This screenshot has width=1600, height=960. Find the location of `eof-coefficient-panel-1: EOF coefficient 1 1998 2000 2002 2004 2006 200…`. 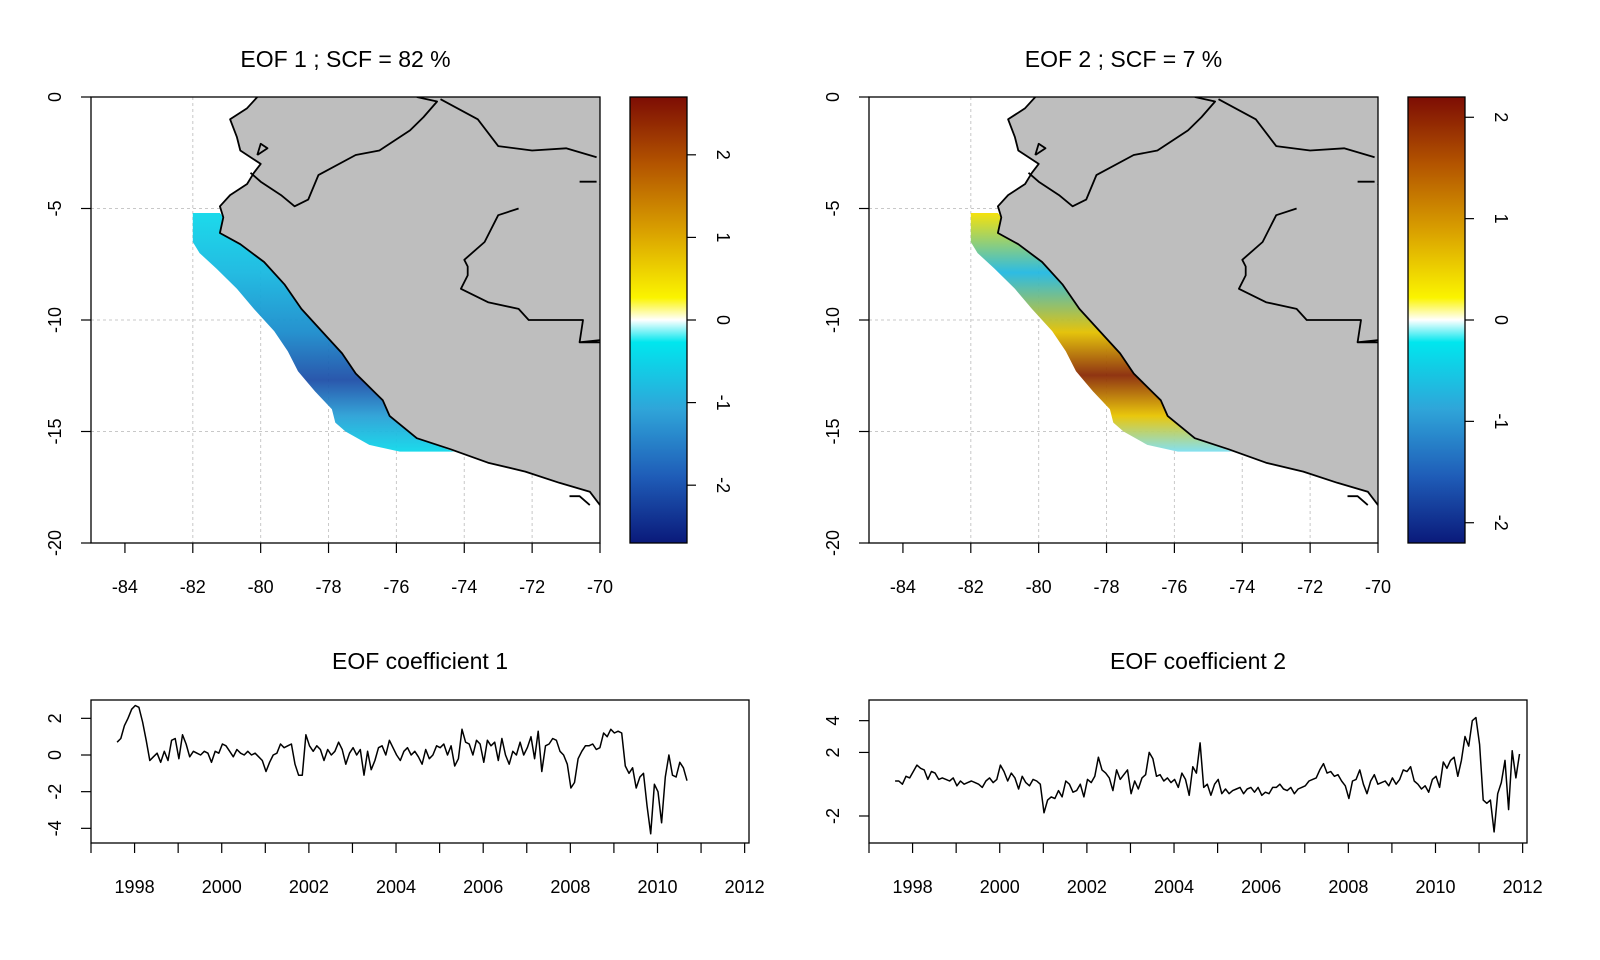

eof-coefficient-panel-1: EOF coefficient 1 1998 2000 2002 2004 2006 200… is located at coordinates (405, 772).